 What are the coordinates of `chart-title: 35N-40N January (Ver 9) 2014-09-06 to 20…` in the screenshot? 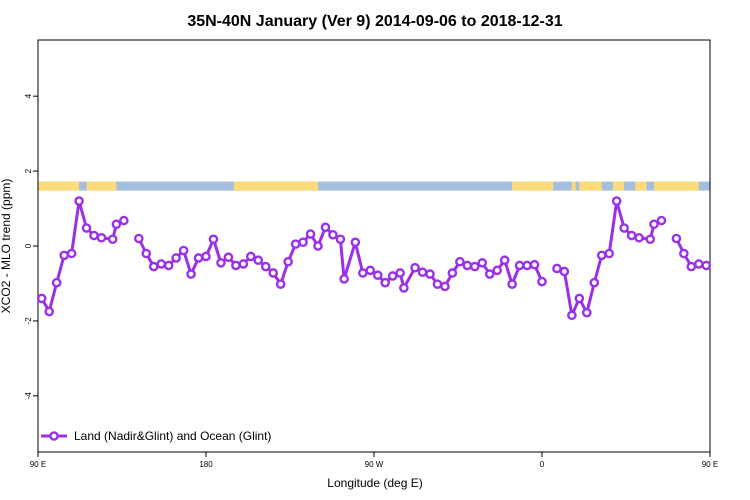 It's located at (374, 21).